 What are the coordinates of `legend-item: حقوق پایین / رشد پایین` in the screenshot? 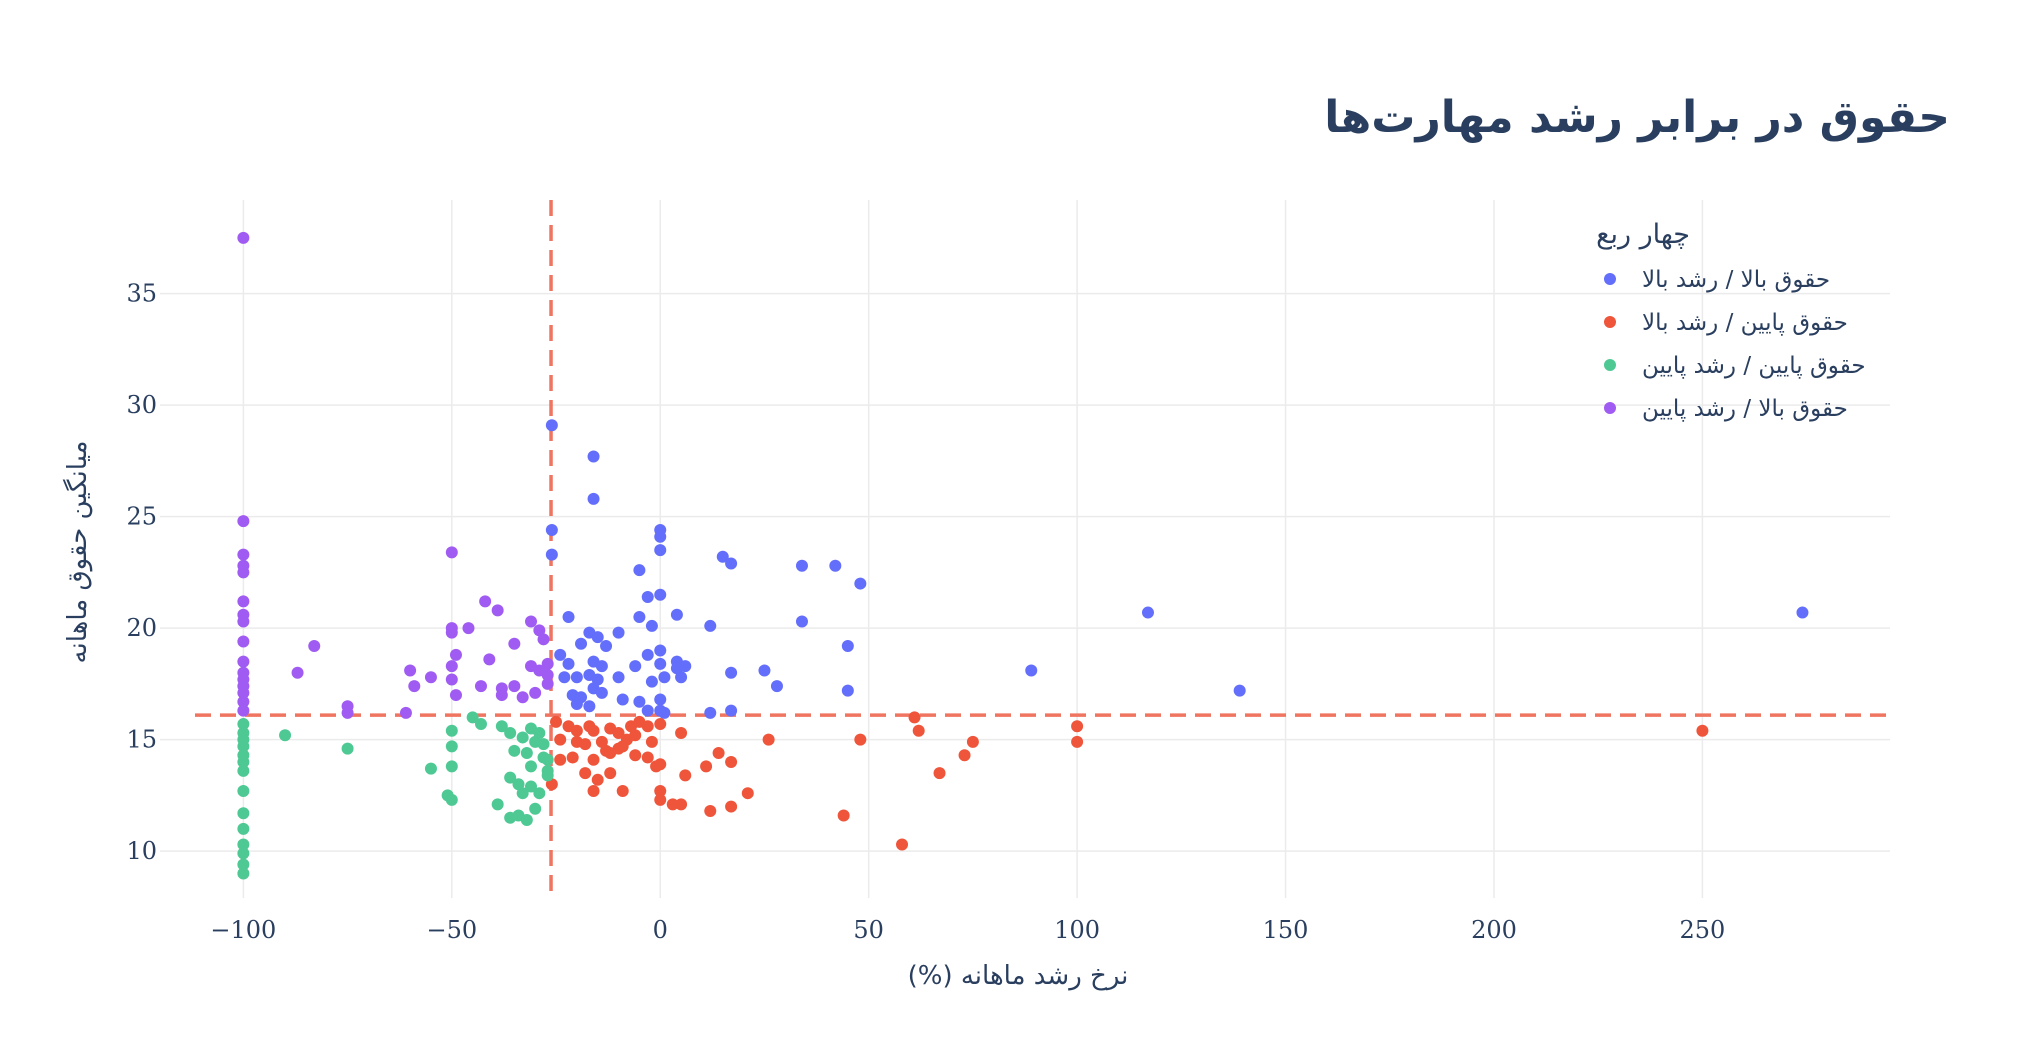 It's located at (1735, 366).